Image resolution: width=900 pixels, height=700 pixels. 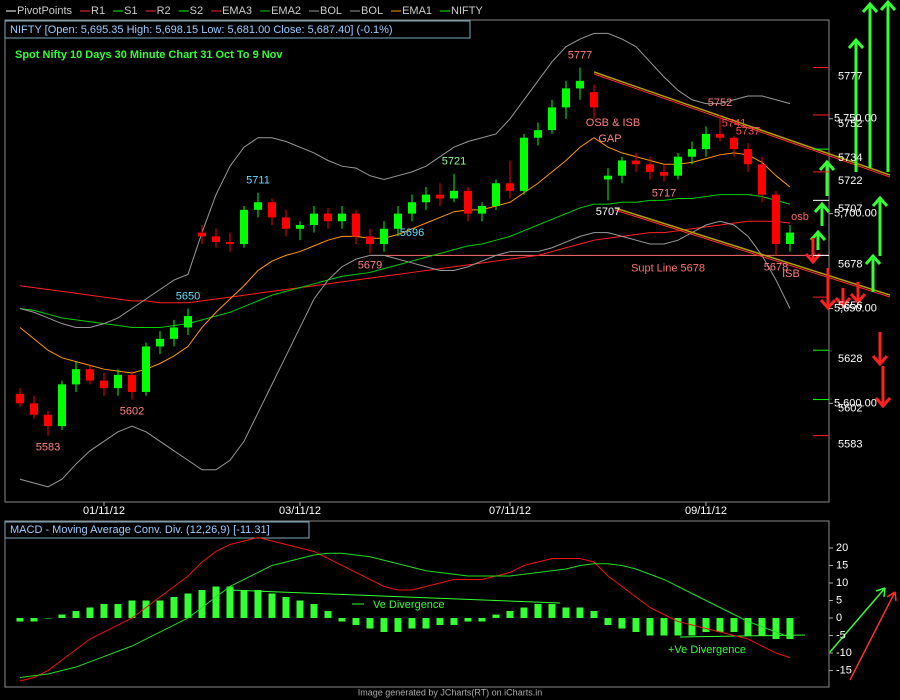 I want to click on price-annotation: 5707, so click(x=608, y=212).